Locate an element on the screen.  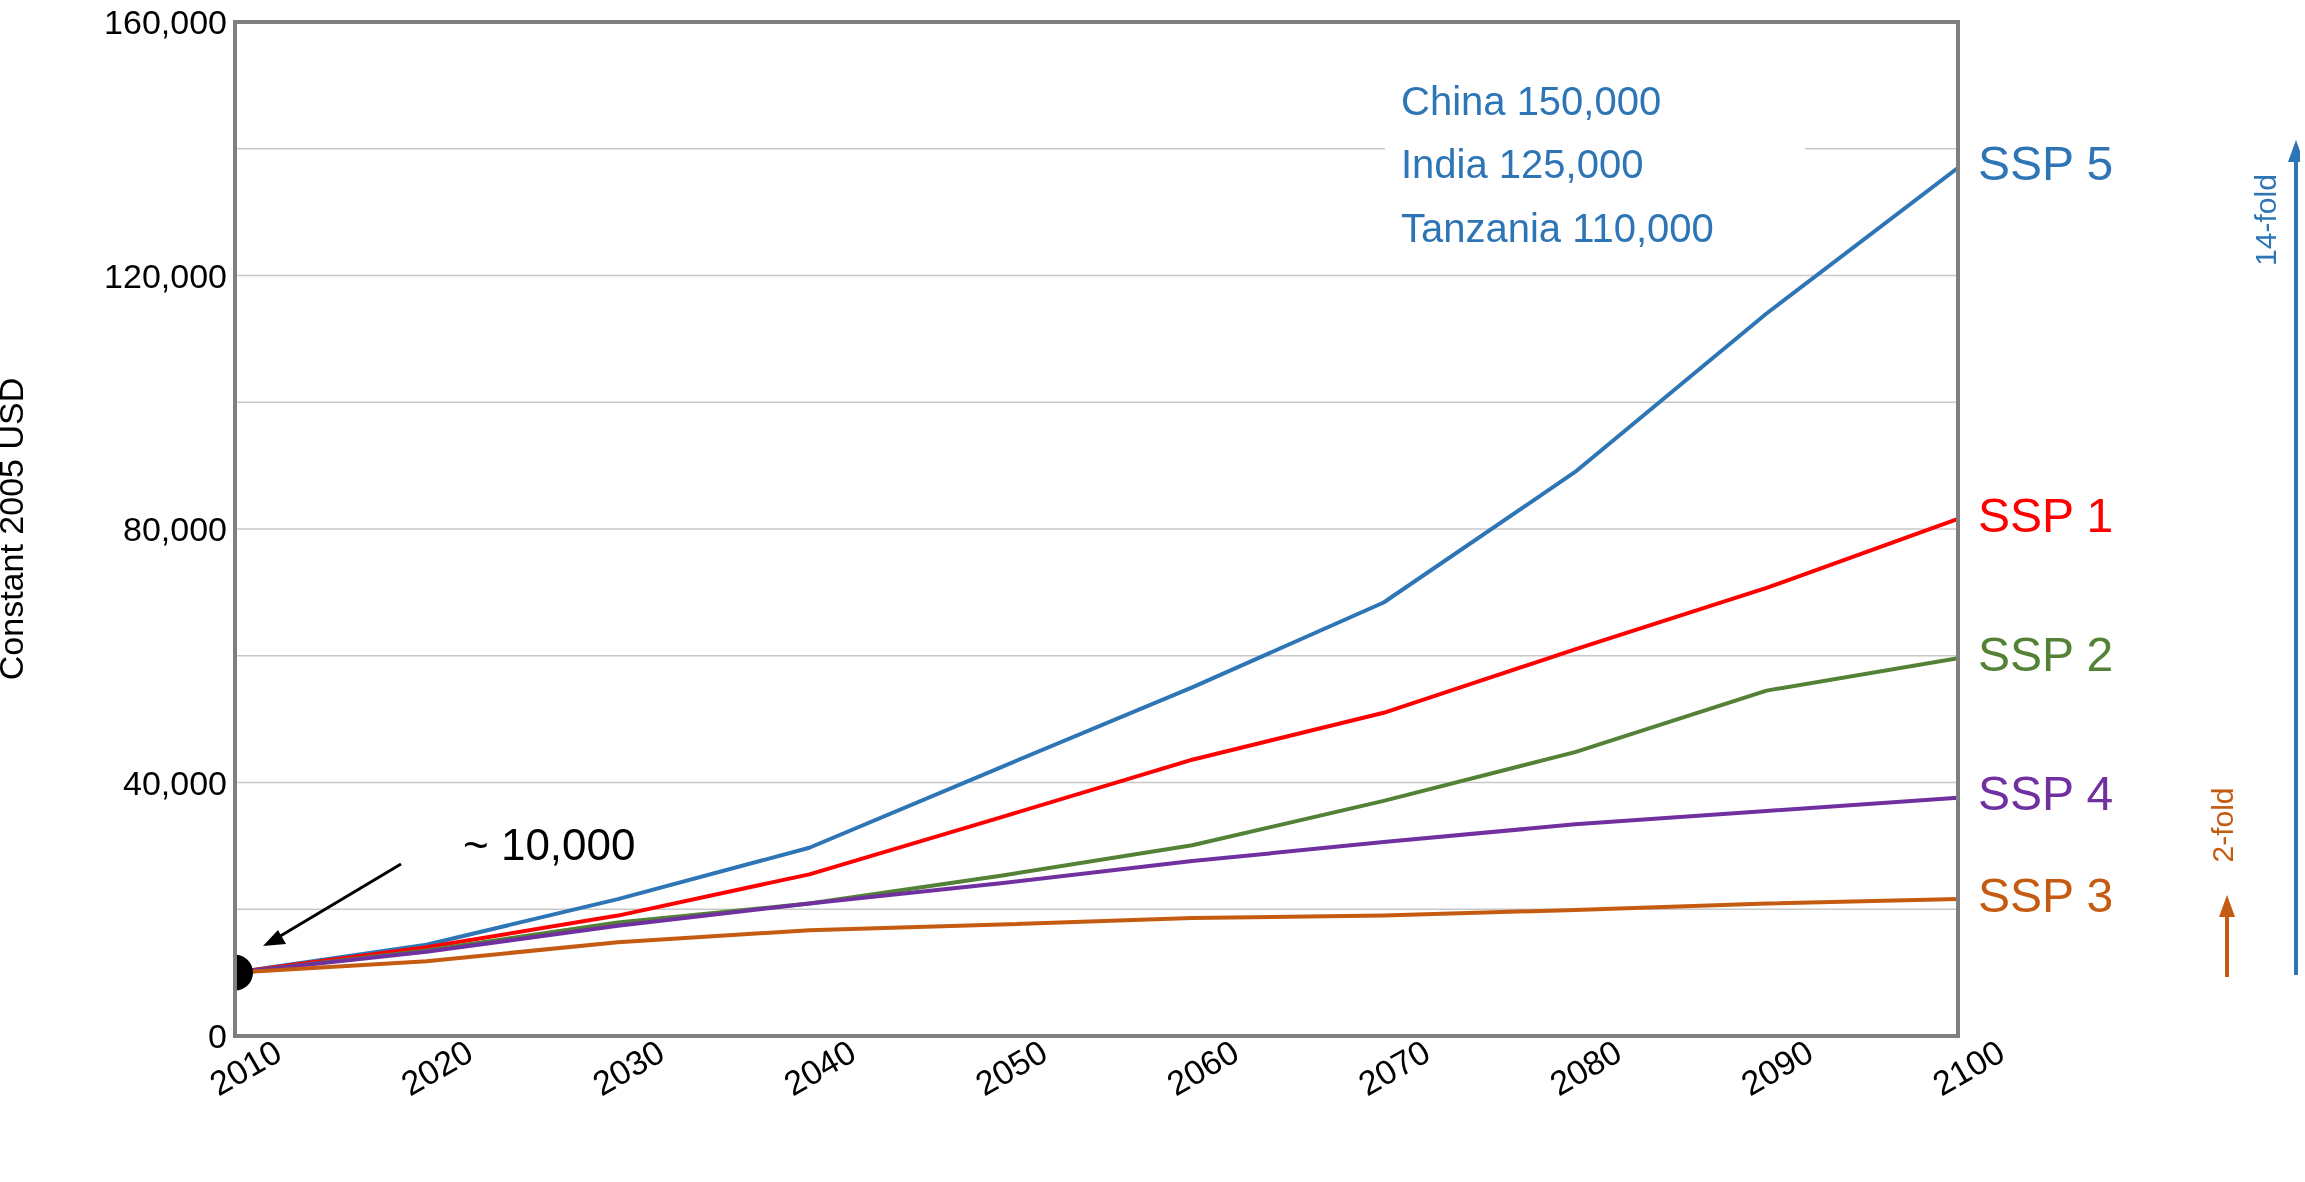
x-tick-label: 2080 is located at coordinates (1585, 1067).